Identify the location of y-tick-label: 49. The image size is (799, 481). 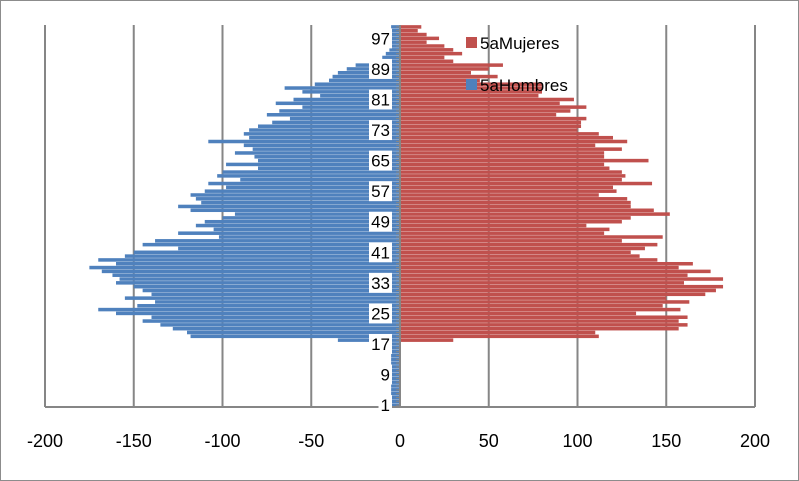
(380, 222).